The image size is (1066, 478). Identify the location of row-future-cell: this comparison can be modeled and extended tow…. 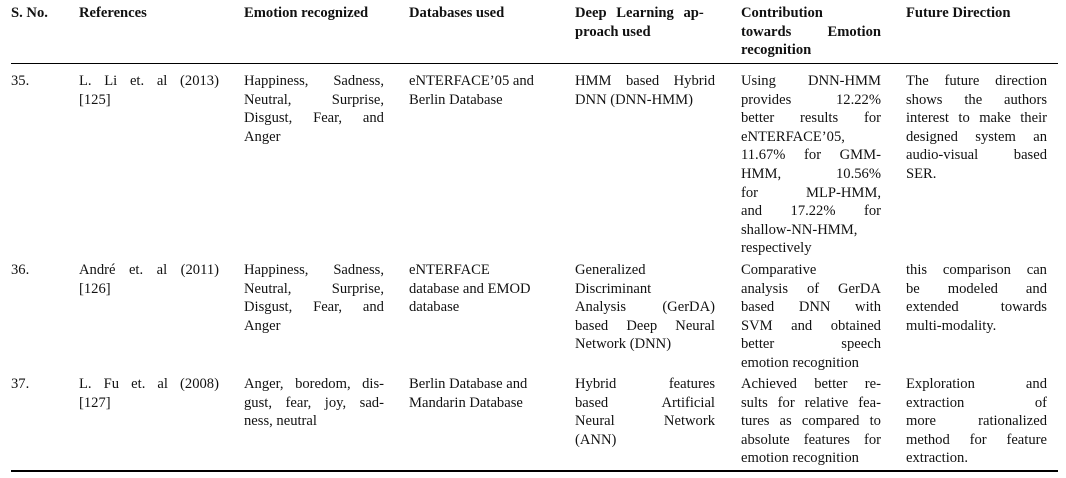
(976, 298).